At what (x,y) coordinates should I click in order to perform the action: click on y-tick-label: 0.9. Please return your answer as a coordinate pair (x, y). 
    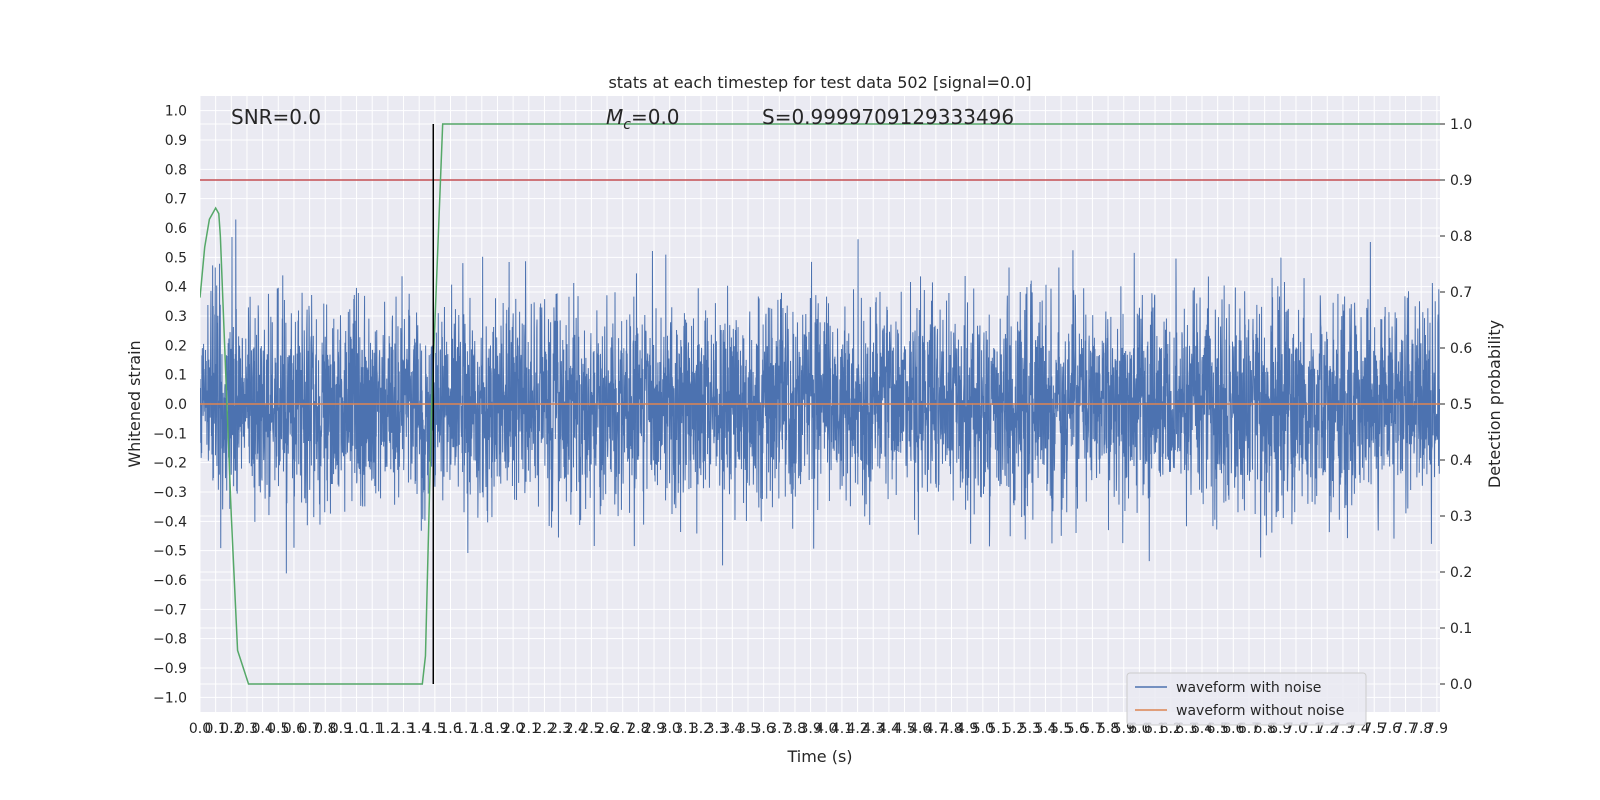
    Looking at the image, I should click on (176, 141).